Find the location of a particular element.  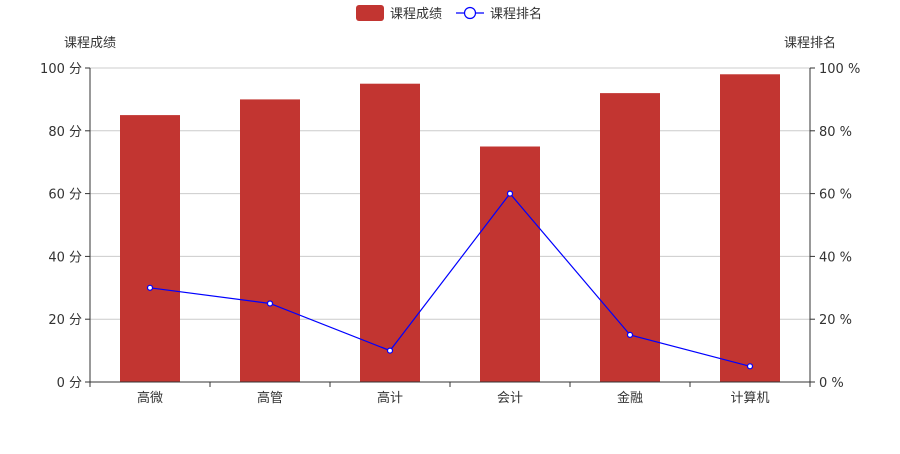

x-axis-category-label: 高微 is located at coordinates (150, 398).